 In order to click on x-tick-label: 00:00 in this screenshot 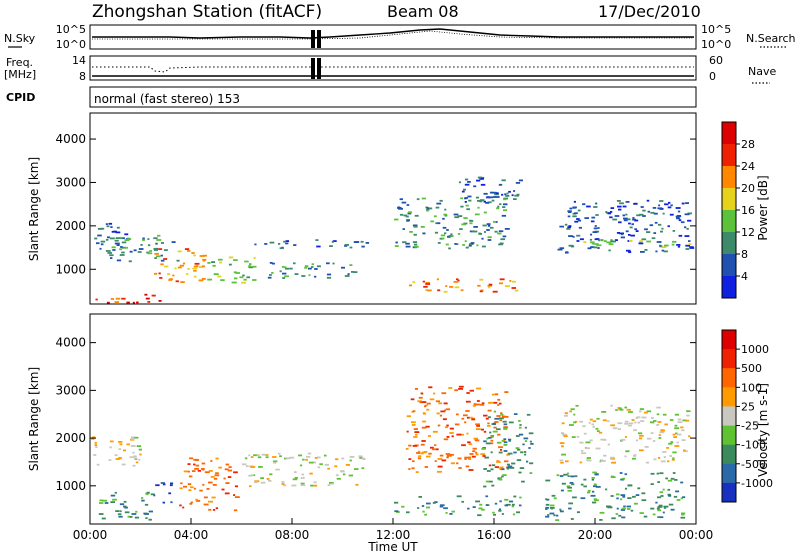, I will do `click(90, 535)`.